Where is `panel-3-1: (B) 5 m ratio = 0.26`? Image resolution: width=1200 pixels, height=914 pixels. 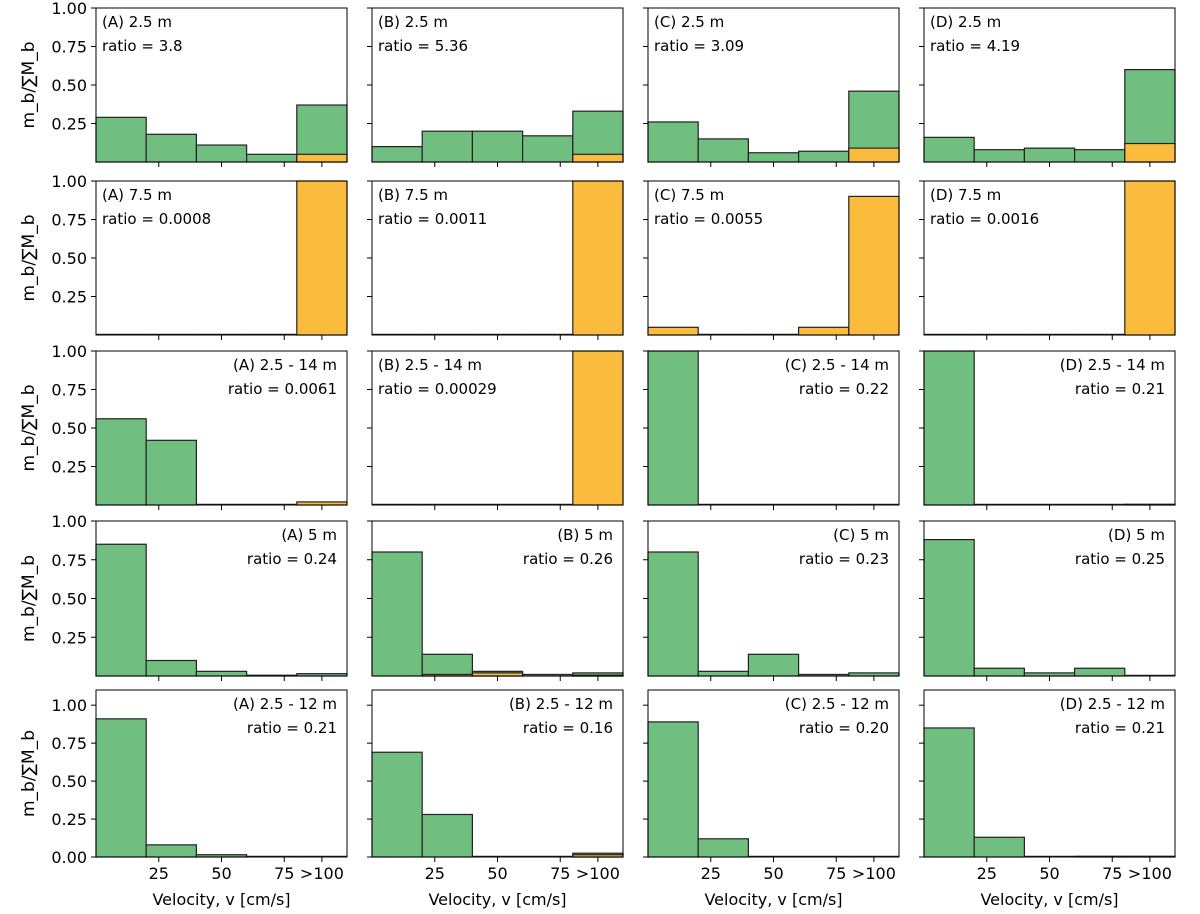 panel-3-1: (B) 5 m ratio = 0.26 is located at coordinates (495, 600).